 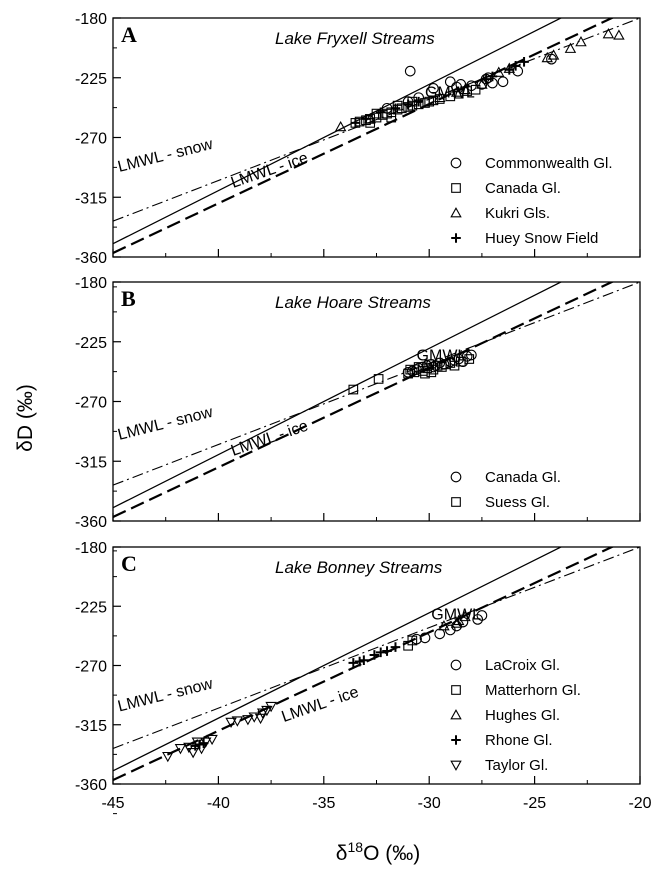 I want to click on x-tick-label: -40, so click(x=218, y=803).